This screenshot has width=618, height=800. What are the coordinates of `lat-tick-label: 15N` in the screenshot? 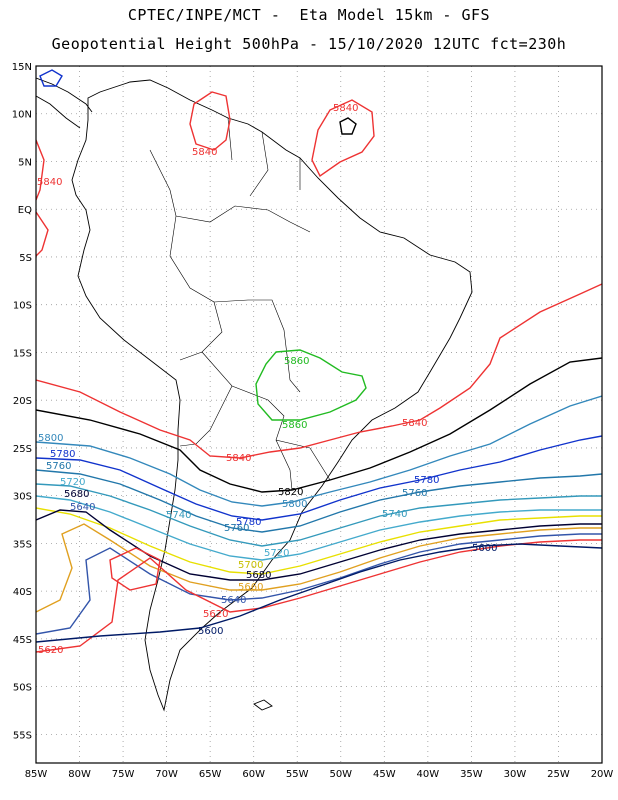 It's located at (22, 67).